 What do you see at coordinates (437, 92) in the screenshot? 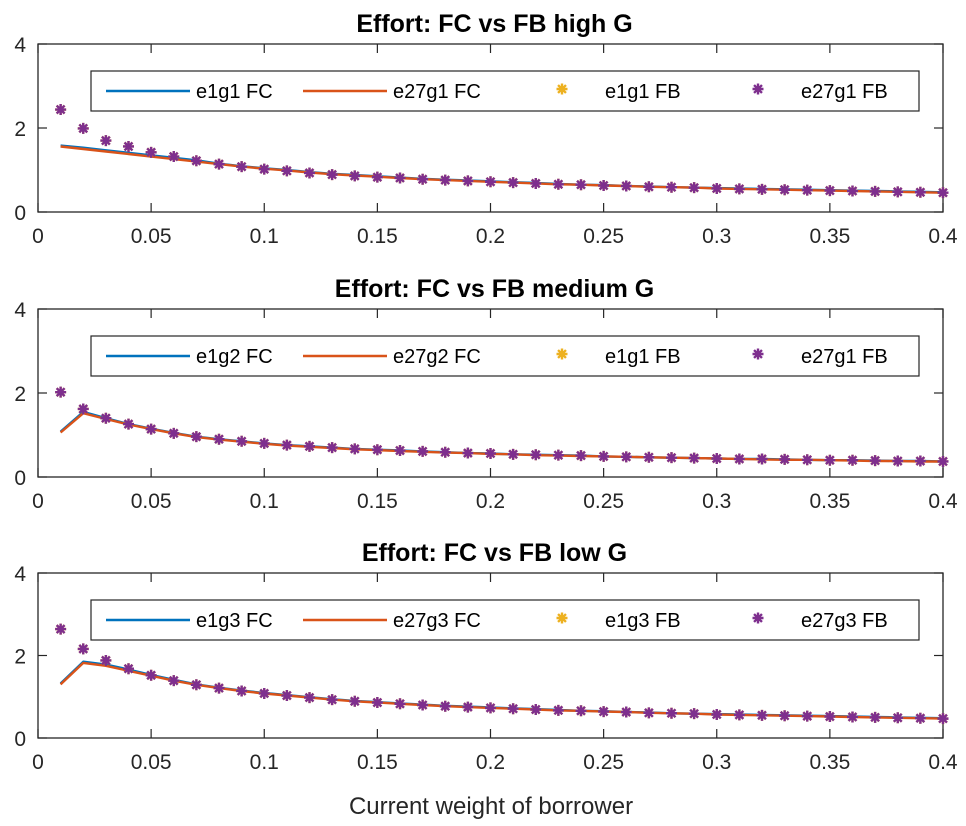
I see `legend-label: e27g1 FC` at bounding box center [437, 92].